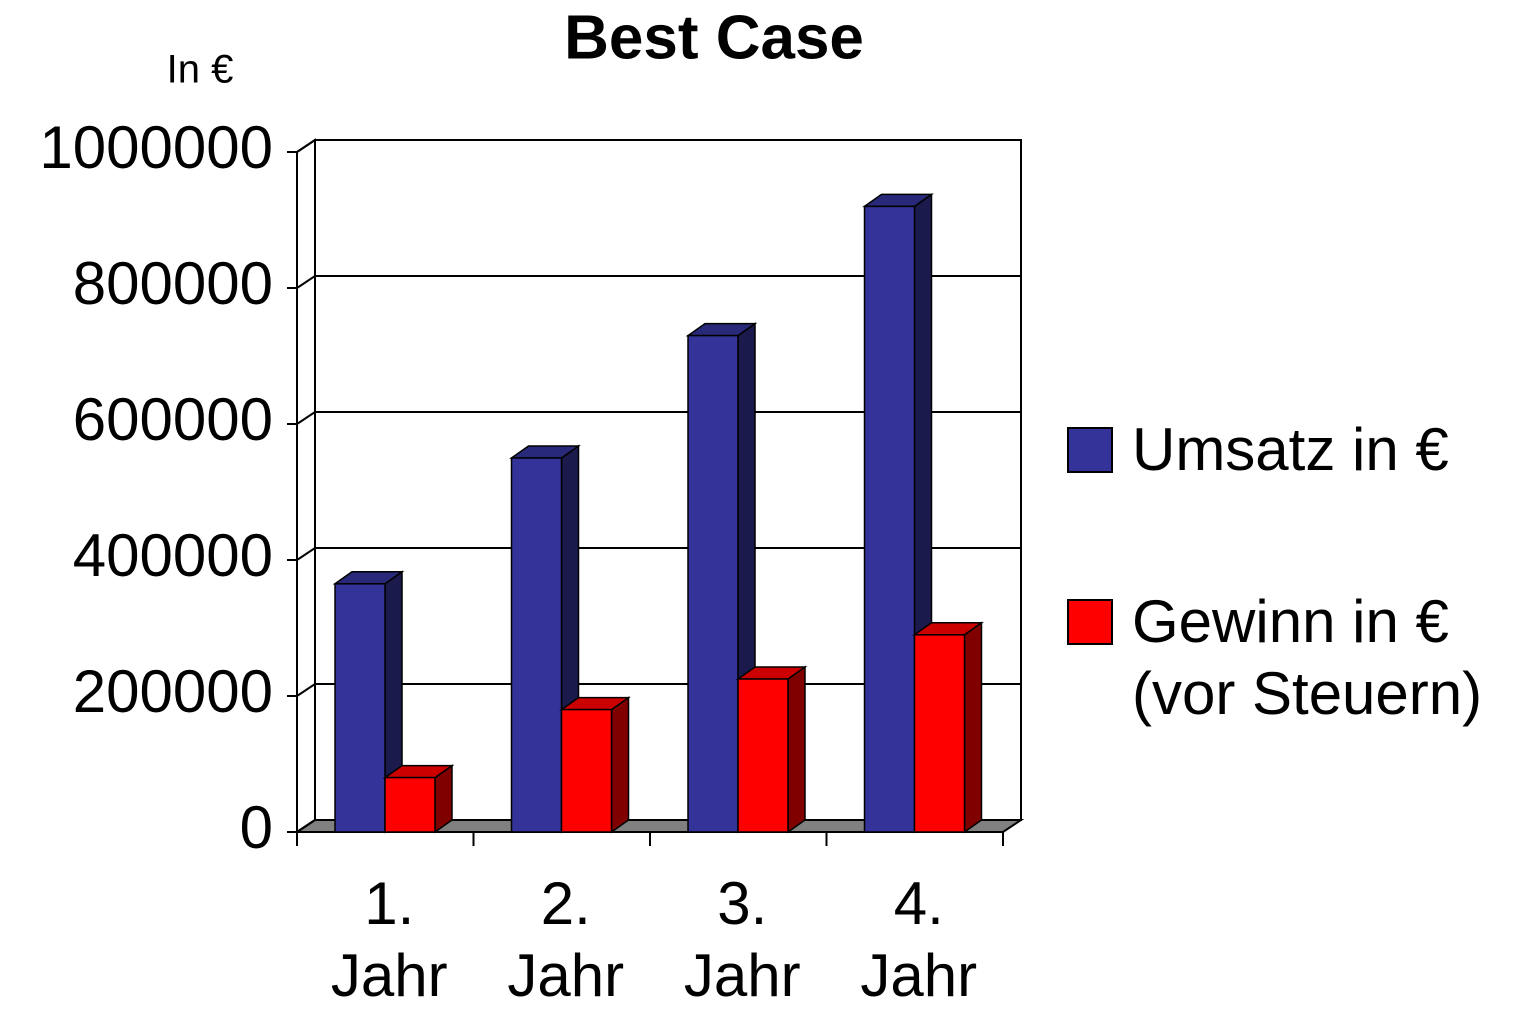 This screenshot has width=1533, height=1015. What do you see at coordinates (306, 486) in the screenshot?
I see `side-wall` at bounding box center [306, 486].